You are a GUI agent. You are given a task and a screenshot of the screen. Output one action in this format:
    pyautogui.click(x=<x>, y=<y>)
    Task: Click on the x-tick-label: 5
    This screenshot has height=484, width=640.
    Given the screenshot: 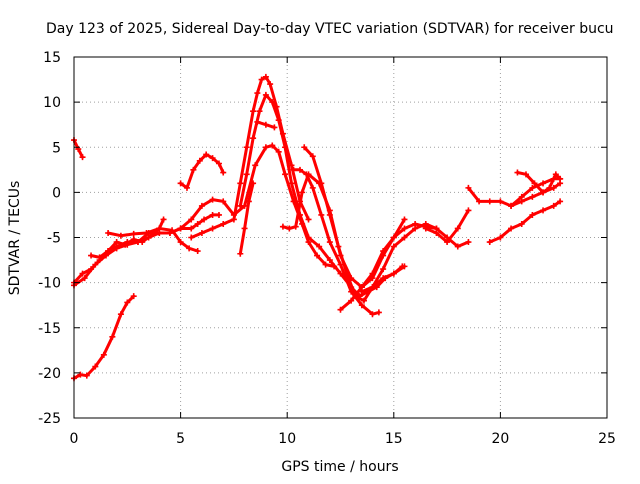 What is the action you would take?
    pyautogui.click(x=180, y=439)
    